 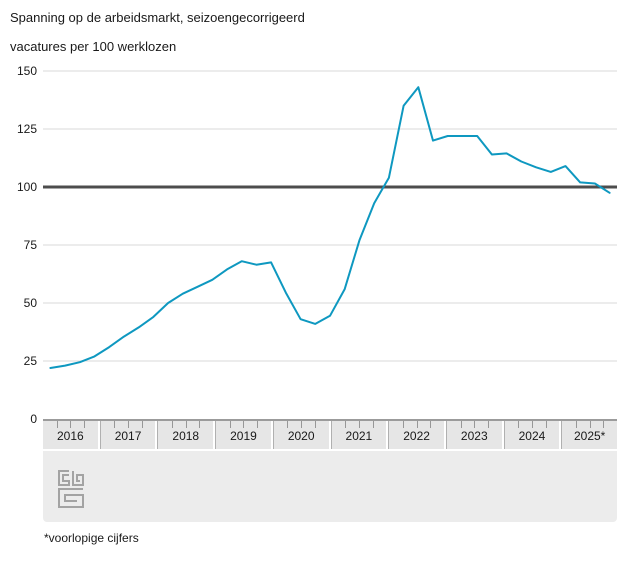 I want to click on year-label: 2018, so click(x=186, y=435).